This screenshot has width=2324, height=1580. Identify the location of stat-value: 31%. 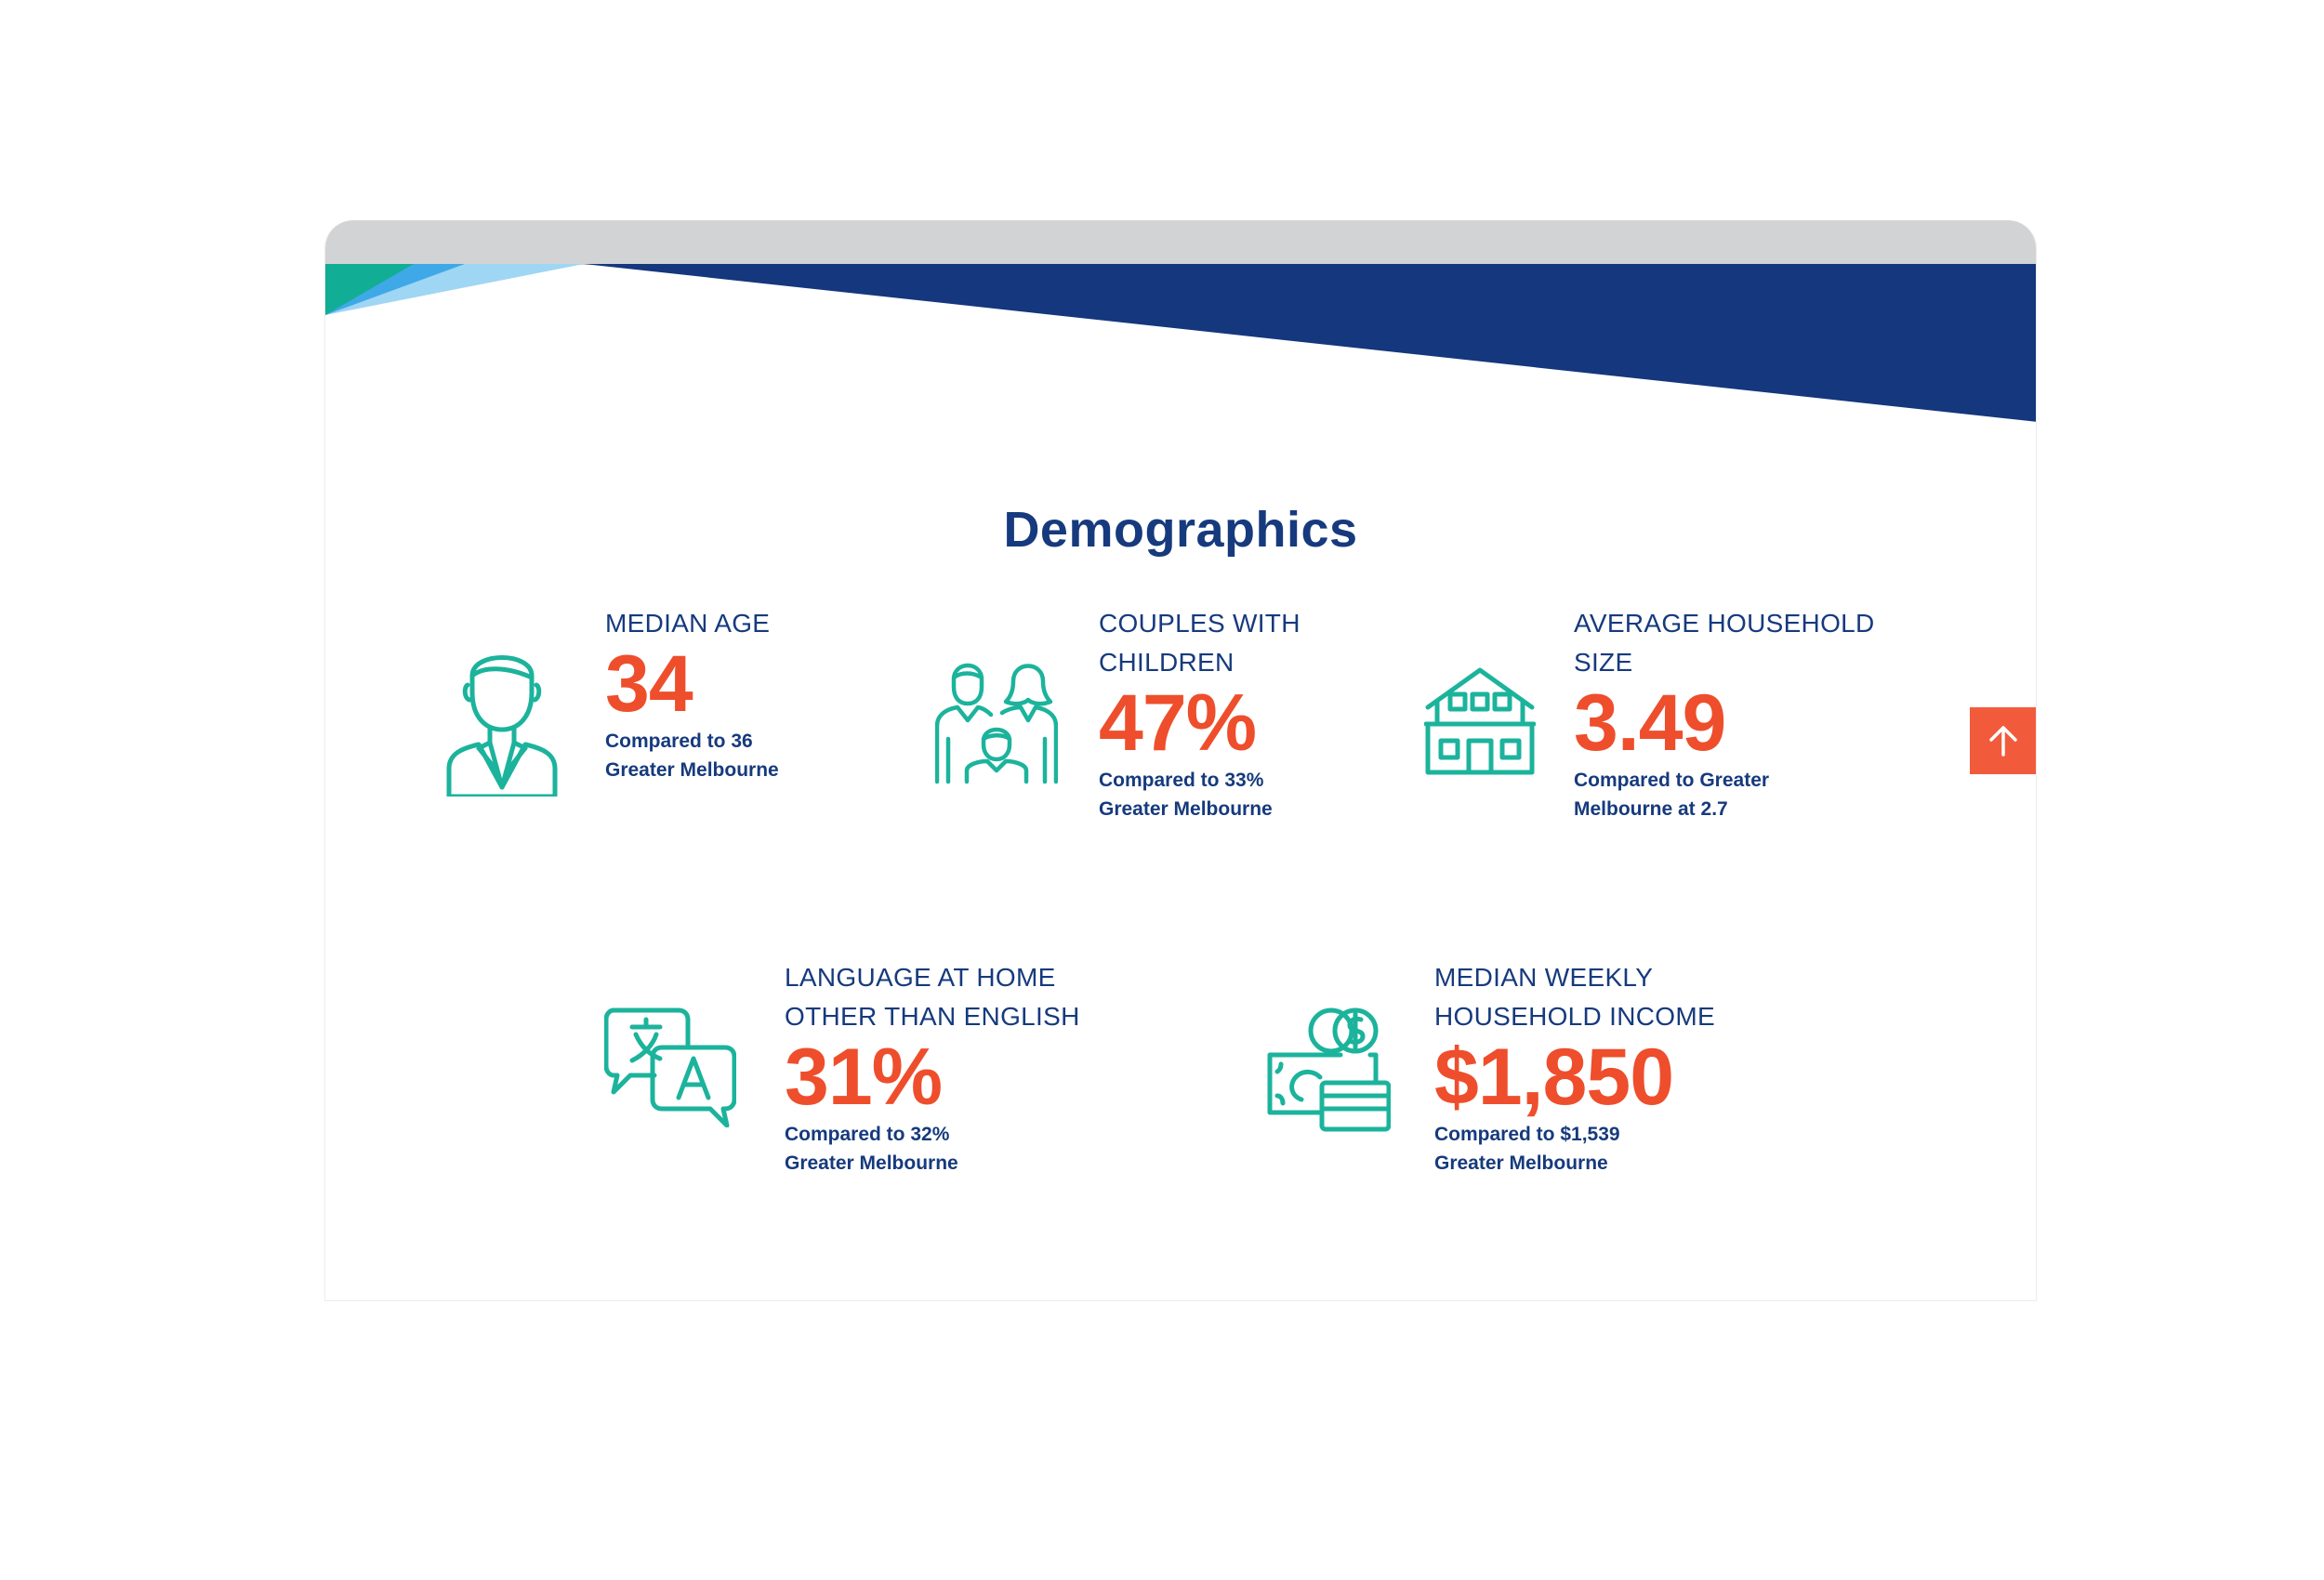
(864, 1077).